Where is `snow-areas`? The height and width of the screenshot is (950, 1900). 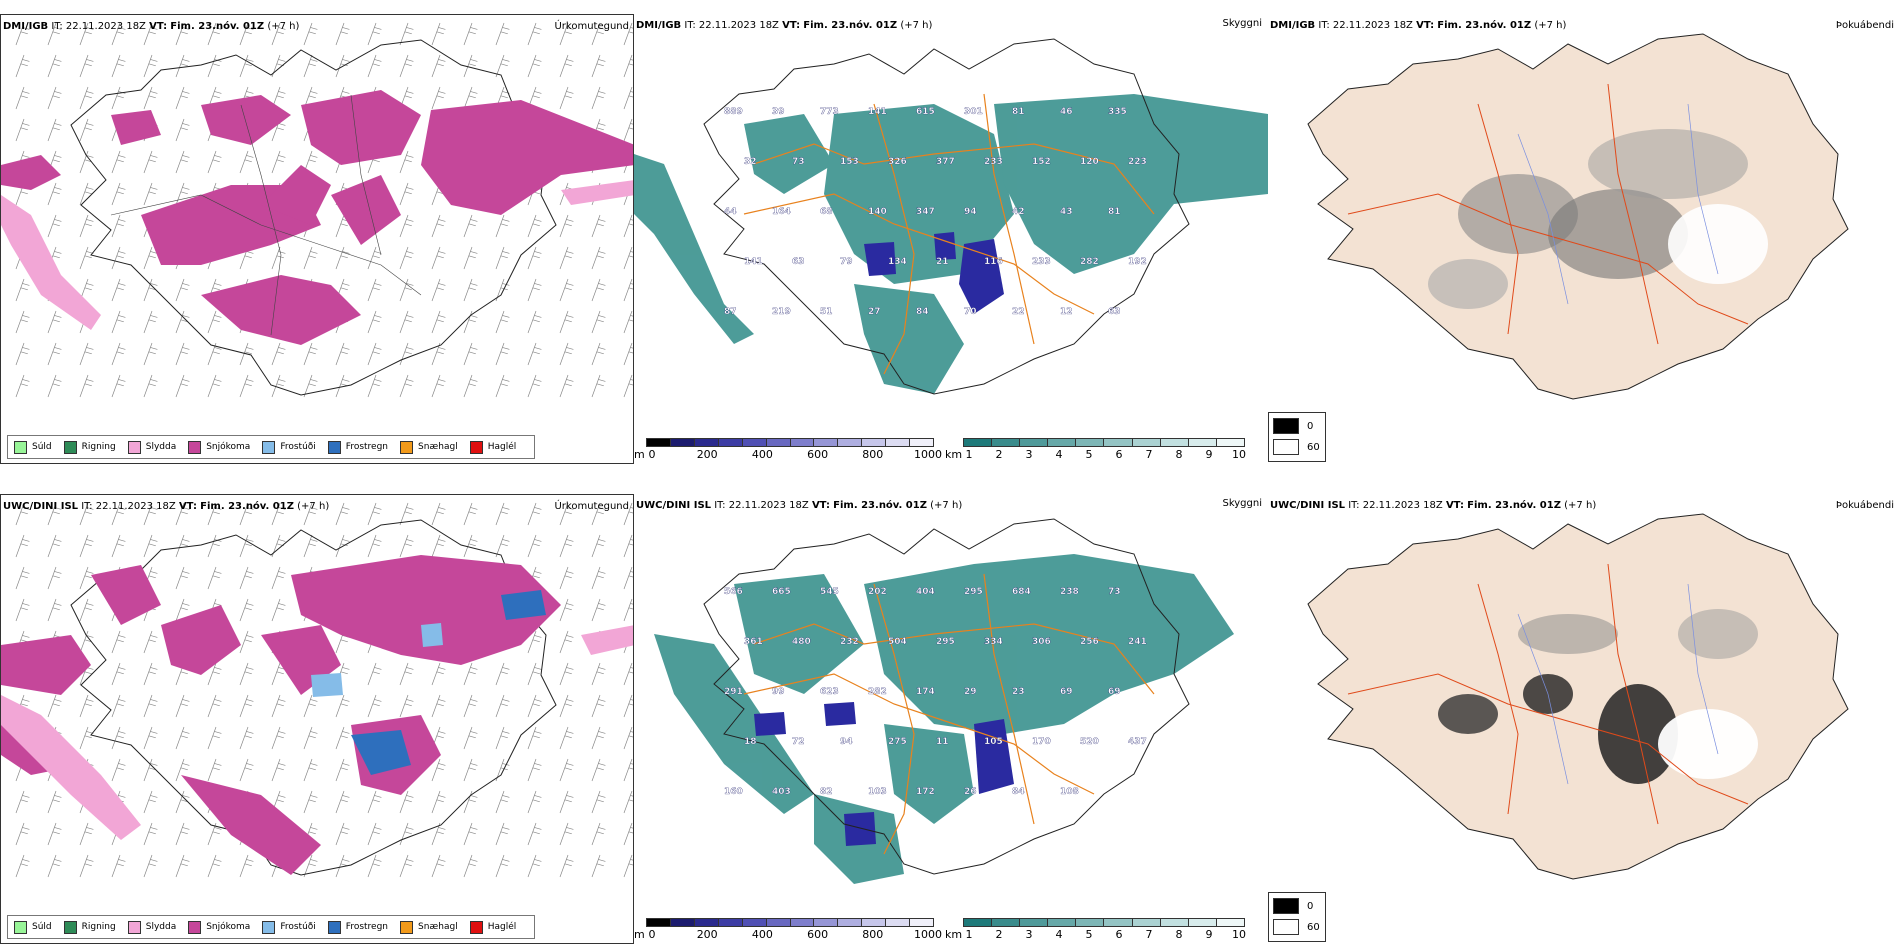
snow-areas is located at coordinates (281, 715).